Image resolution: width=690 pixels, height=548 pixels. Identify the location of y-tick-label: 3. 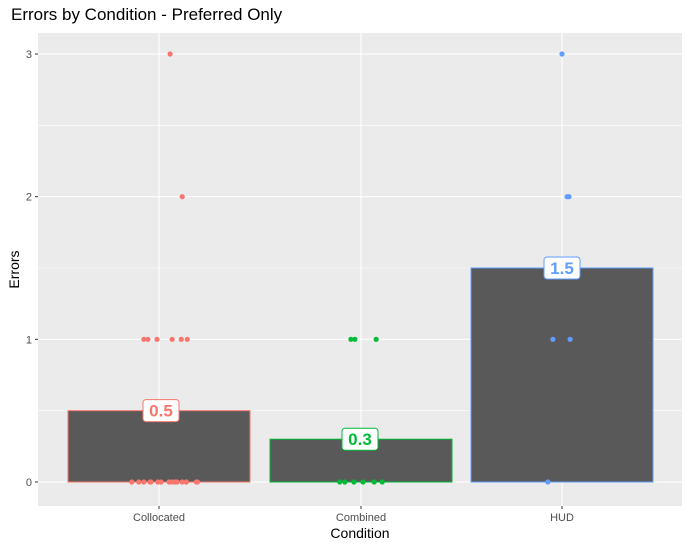
(29, 55).